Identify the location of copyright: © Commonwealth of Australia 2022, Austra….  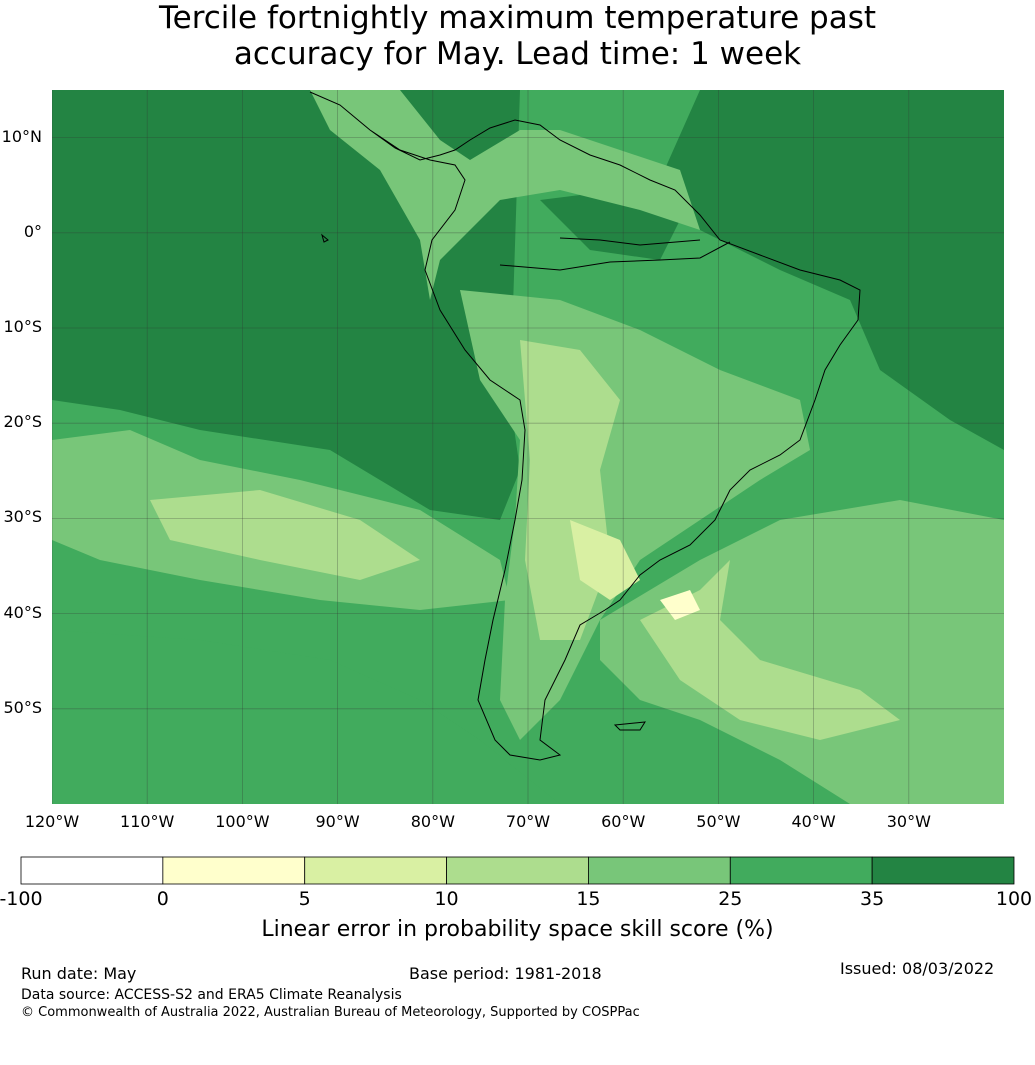
(330, 1012).